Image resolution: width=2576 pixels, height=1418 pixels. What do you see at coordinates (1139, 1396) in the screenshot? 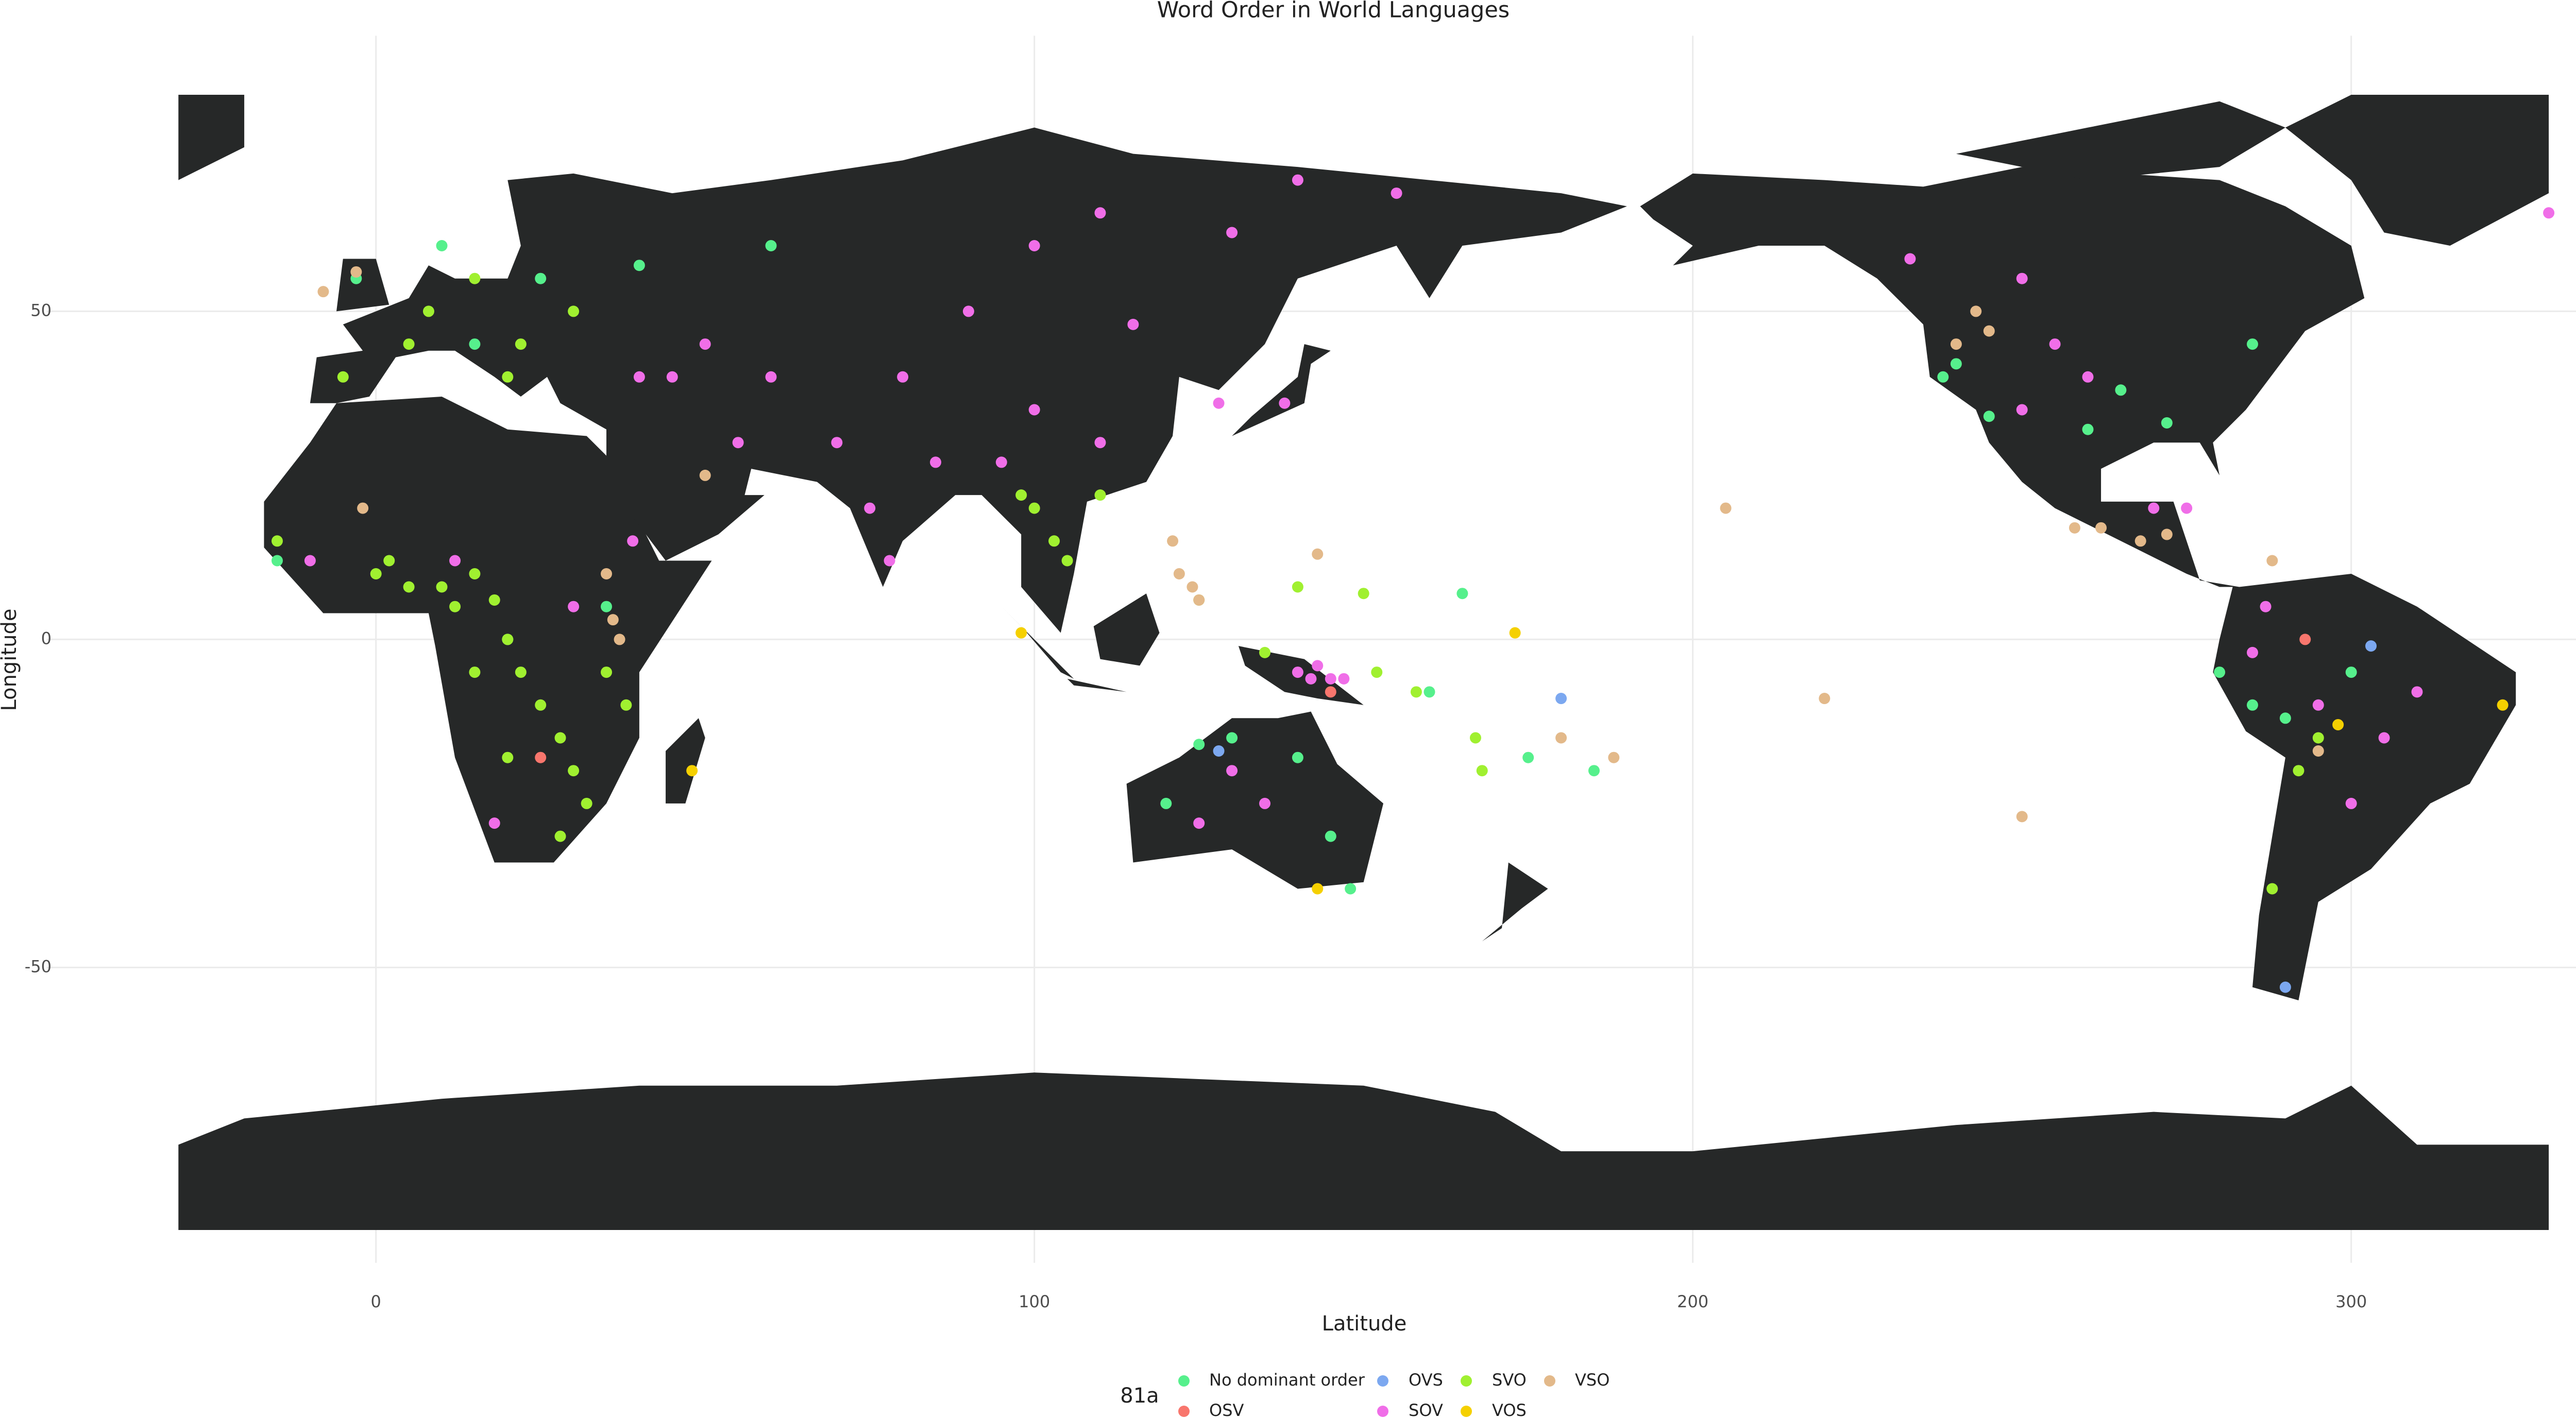
I see `legend-title: 81a` at bounding box center [1139, 1396].